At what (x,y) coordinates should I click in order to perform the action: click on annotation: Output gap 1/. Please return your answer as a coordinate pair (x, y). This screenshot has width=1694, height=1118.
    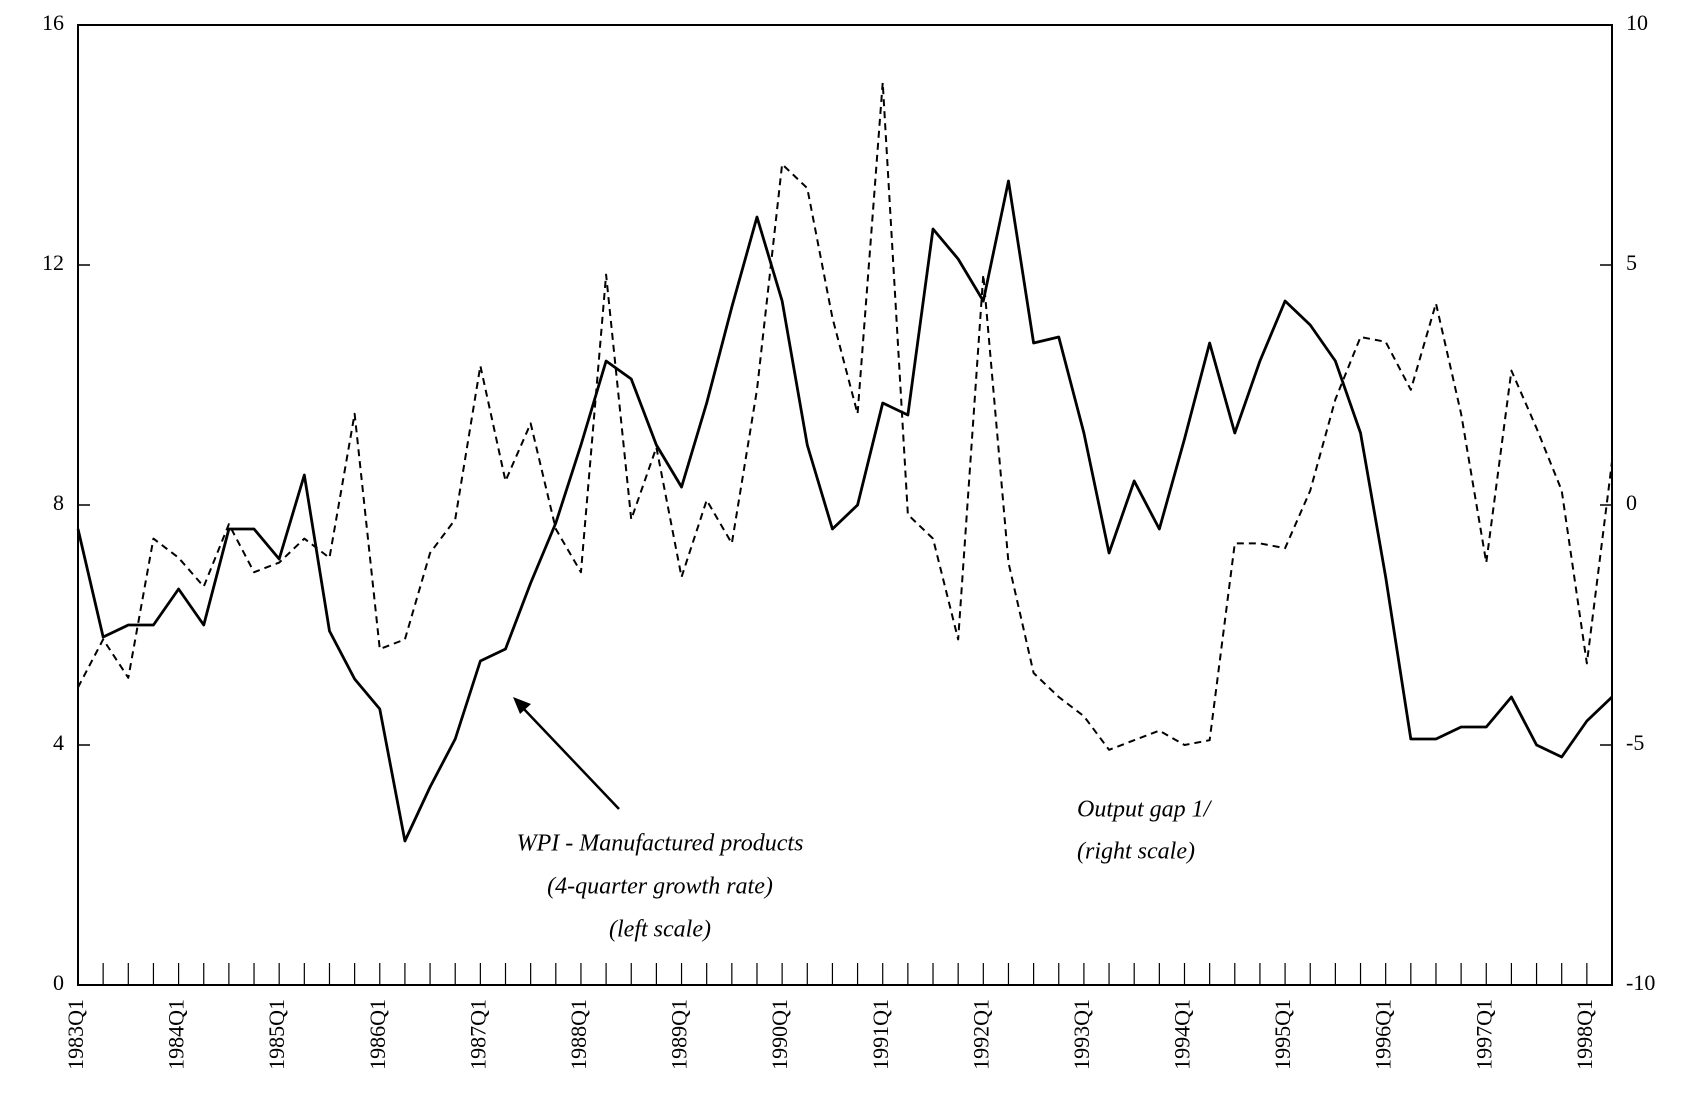
    Looking at the image, I should click on (1145, 810).